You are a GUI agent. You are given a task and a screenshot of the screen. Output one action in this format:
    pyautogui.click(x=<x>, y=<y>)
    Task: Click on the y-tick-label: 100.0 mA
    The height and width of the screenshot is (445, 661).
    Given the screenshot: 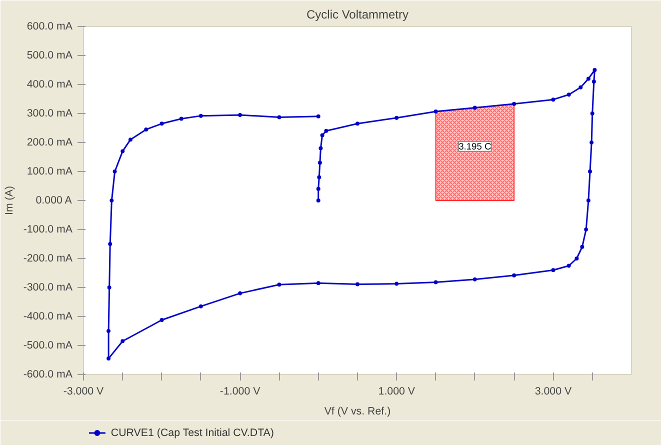 What is the action you would take?
    pyautogui.click(x=50, y=172)
    